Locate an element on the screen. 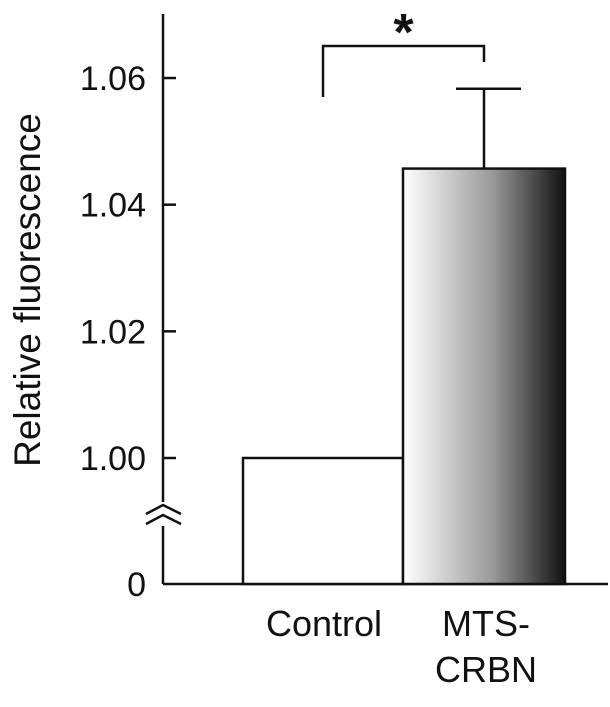 This screenshot has height=707, width=610. y-tick-label: 1.06 is located at coordinates (113, 79).